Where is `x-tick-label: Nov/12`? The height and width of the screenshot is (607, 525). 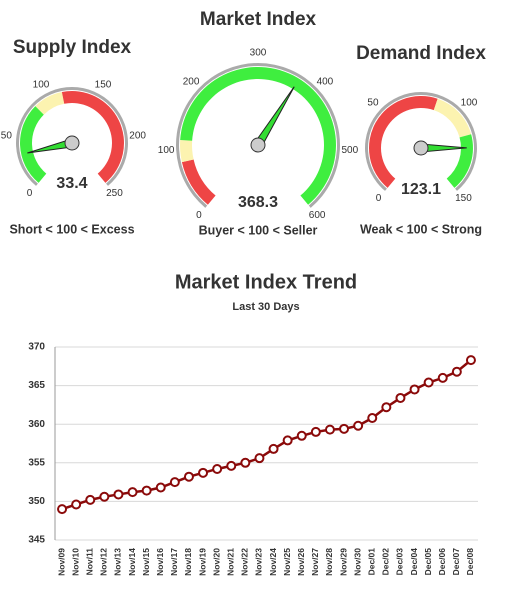
x-tick-label: Nov/12 is located at coordinates (104, 562).